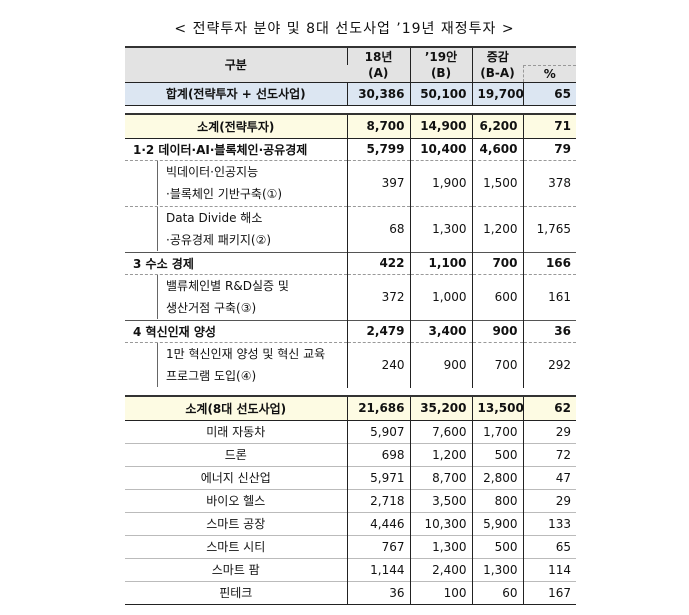 Image resolution: width=689 pixels, height=615 pixels. I want to click on detail-label-line: ·공유경제 패키지(②), so click(219, 240).